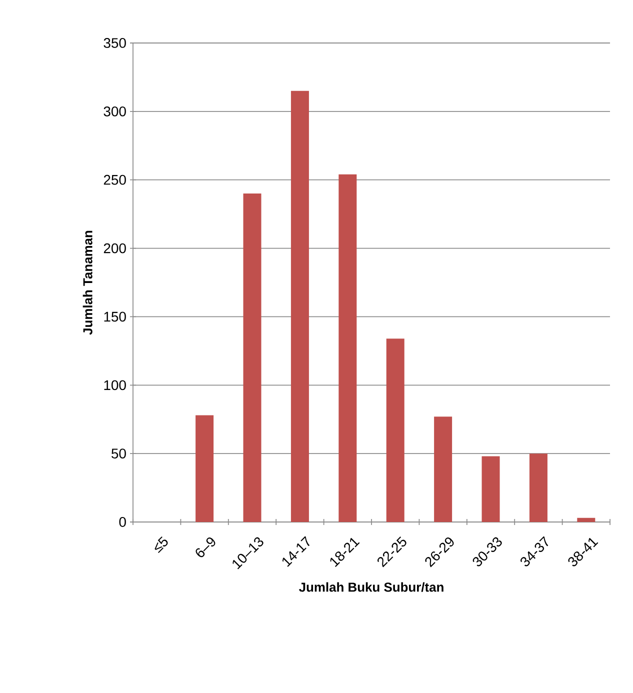 This screenshot has height=693, width=633. Describe the element at coordinates (115, 43) in the screenshot. I see `y-tick-label: 350` at that location.